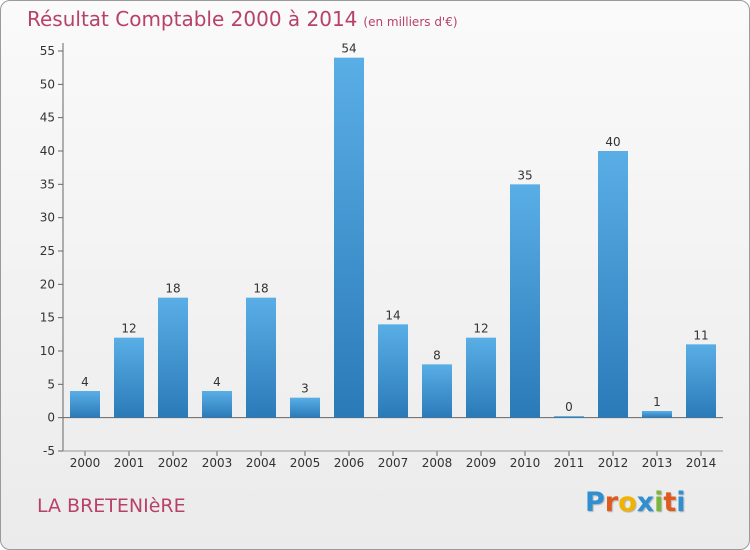 The image size is (750, 550). I want to click on data-label-2006: 54, so click(348, 49).